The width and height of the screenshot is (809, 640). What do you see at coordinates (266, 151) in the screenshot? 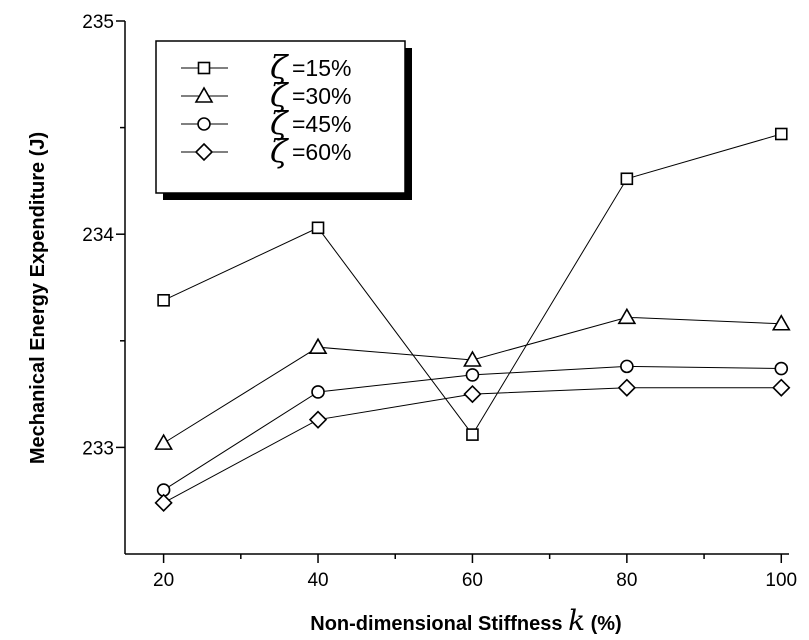
I see `legend-entry-3: ζ =60%` at bounding box center [266, 151].